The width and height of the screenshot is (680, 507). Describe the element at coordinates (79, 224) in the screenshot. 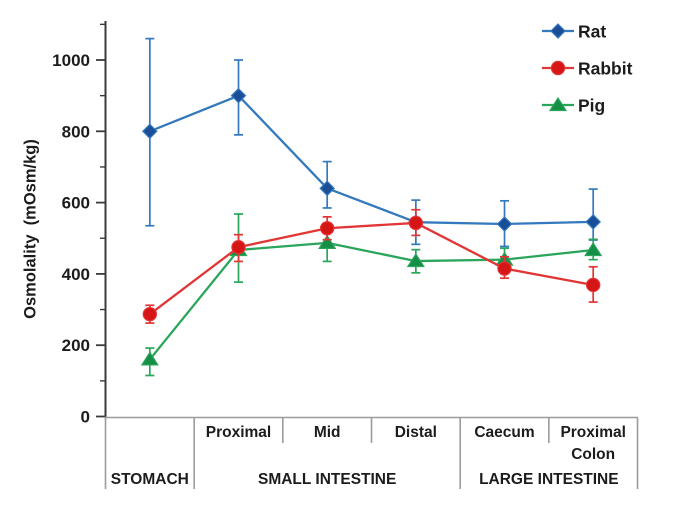

I see `y-axis: 0 200 400 600 800 1000` at that location.